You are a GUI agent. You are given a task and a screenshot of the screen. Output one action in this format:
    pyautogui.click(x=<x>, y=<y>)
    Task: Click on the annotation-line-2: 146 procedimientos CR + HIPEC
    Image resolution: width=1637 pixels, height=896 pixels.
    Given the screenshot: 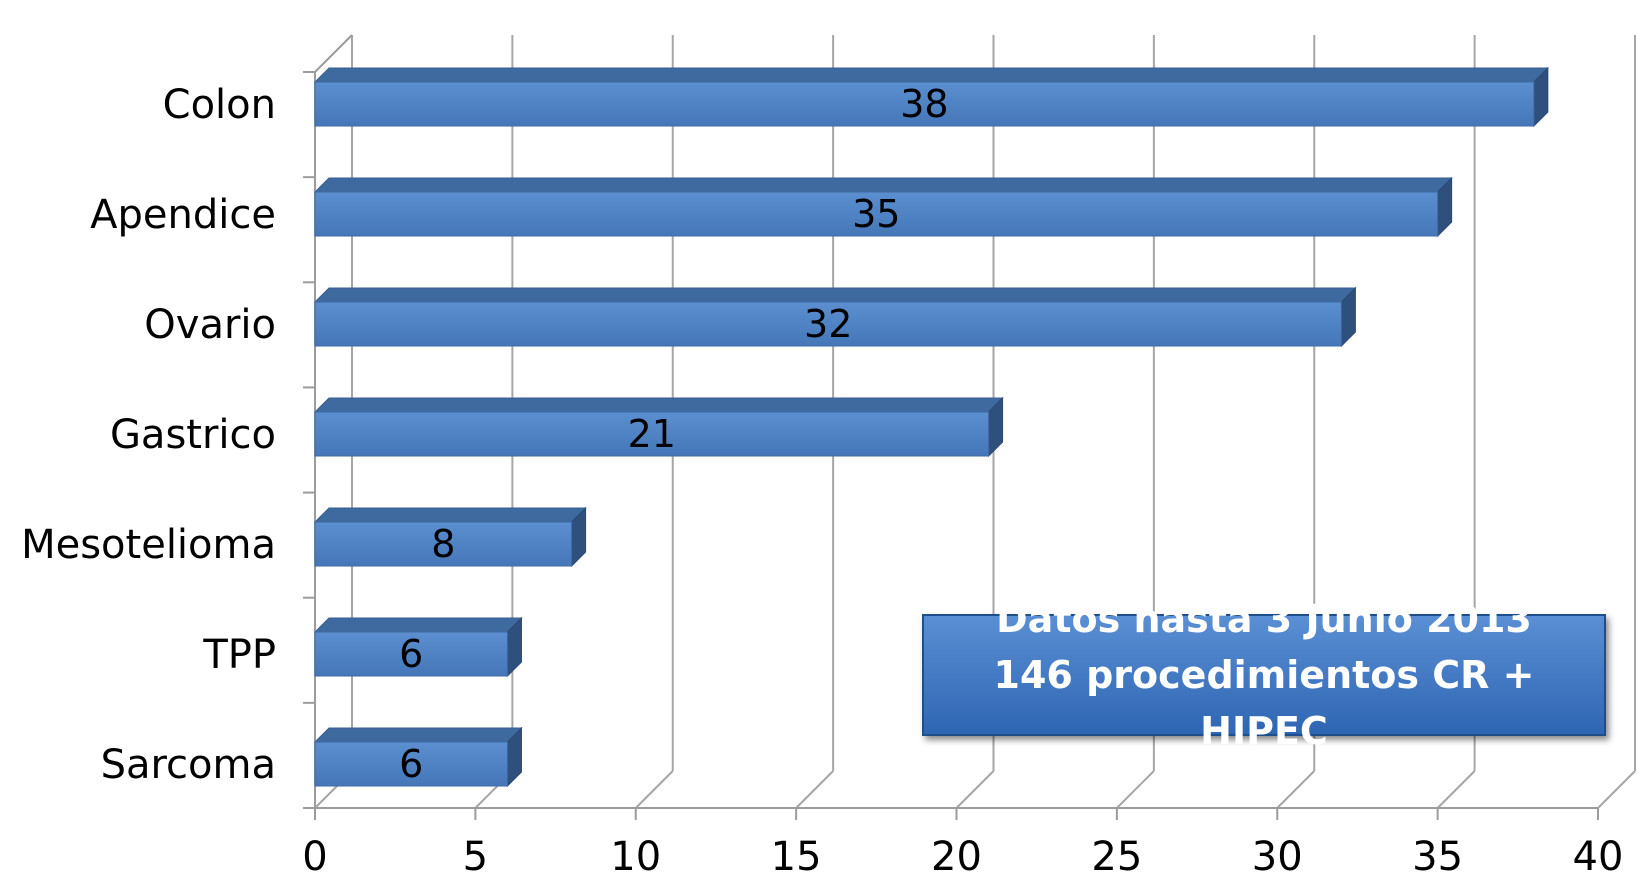 What is the action you would take?
    pyautogui.click(x=1264, y=703)
    